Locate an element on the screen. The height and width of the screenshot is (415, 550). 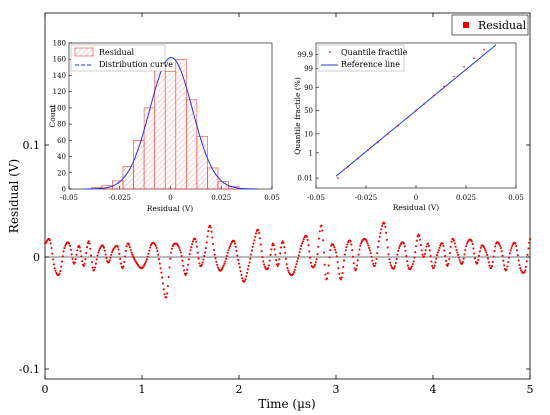
main-x-axis-label: Time (µs) is located at coordinates (286, 404).